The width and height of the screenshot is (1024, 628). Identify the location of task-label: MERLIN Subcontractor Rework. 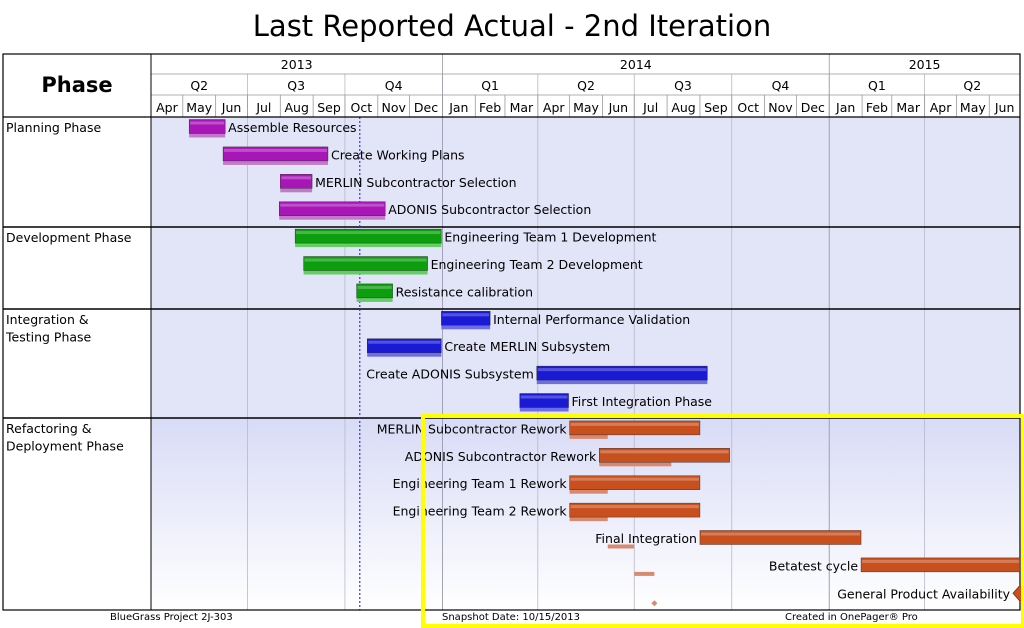
(472, 428).